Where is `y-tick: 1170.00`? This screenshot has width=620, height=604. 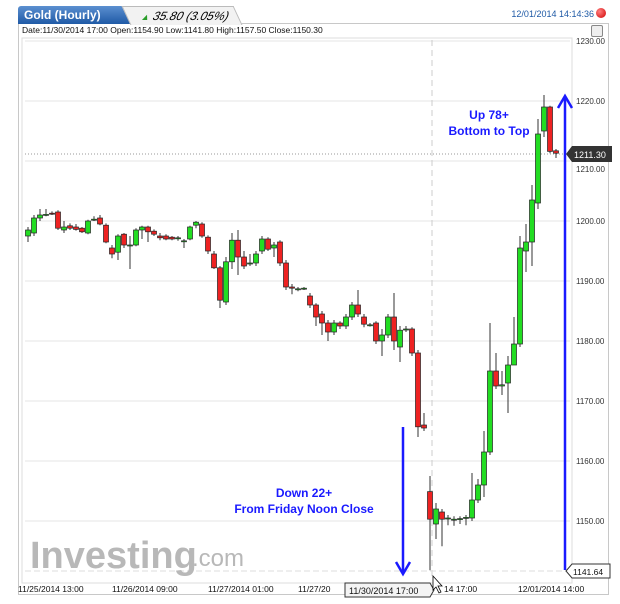 y-tick: 1170.00 is located at coordinates (590, 401).